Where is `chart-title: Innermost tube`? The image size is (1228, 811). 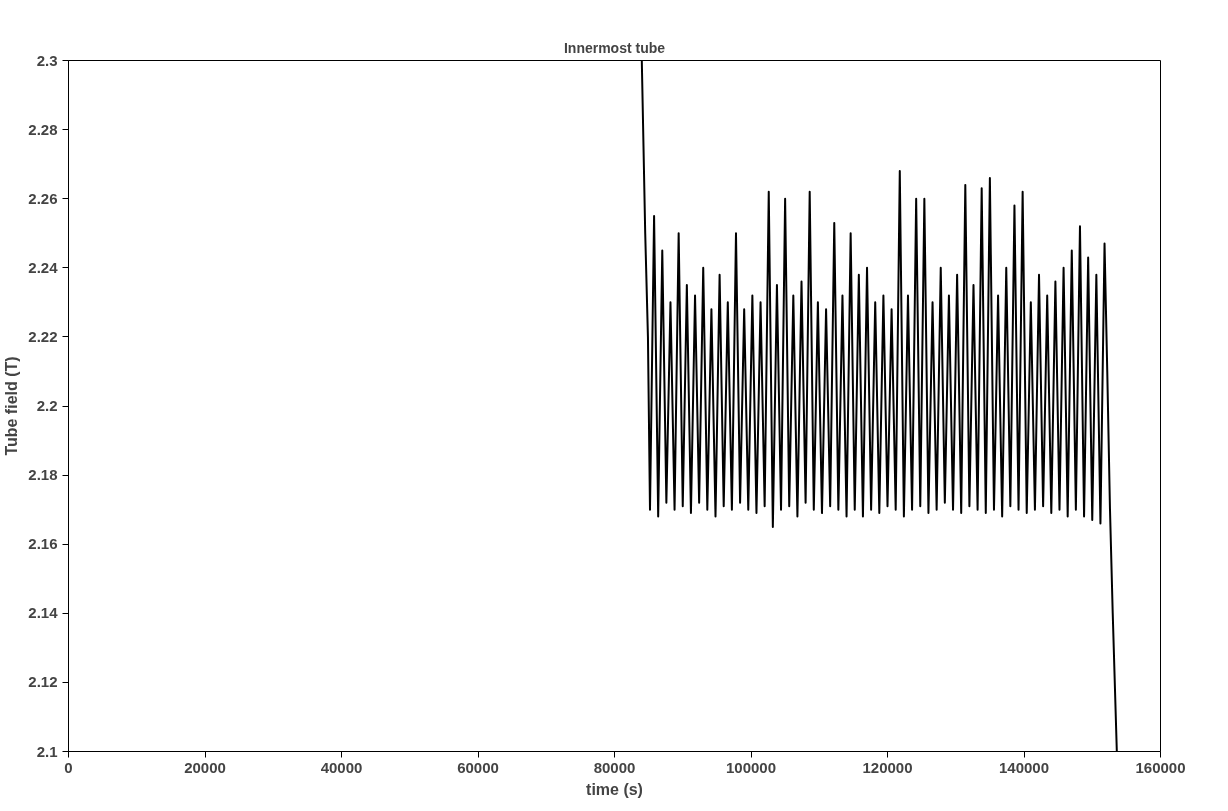 chart-title: Innermost tube is located at coordinates (614, 47).